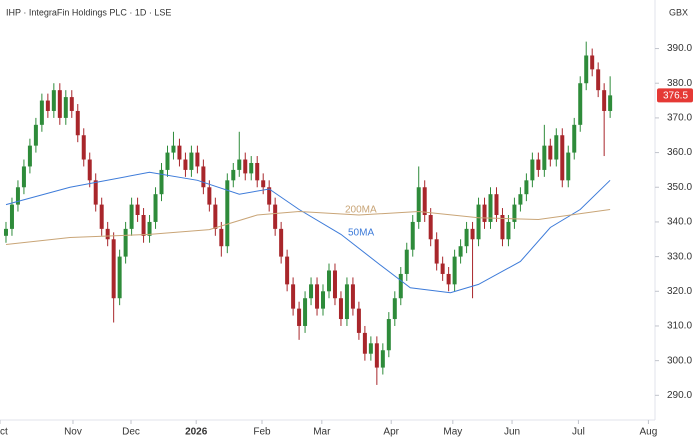 The width and height of the screenshot is (700, 444). What do you see at coordinates (391, 432) in the screenshot?
I see `x-tick-label: Apr` at bounding box center [391, 432].